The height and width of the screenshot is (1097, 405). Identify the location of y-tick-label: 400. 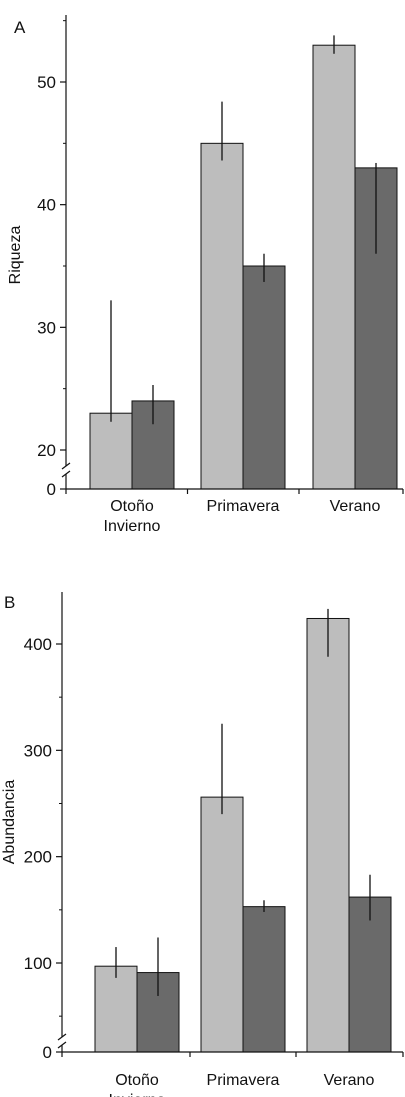
(38, 644).